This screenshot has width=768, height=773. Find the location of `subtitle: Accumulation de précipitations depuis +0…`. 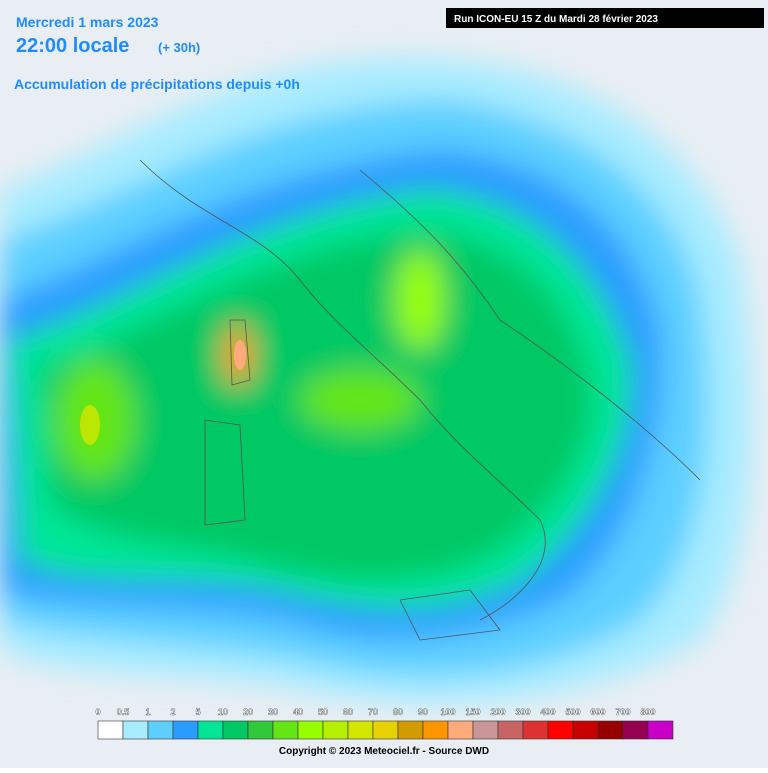

subtitle: Accumulation de précipitations depuis +0… is located at coordinates (157, 84).